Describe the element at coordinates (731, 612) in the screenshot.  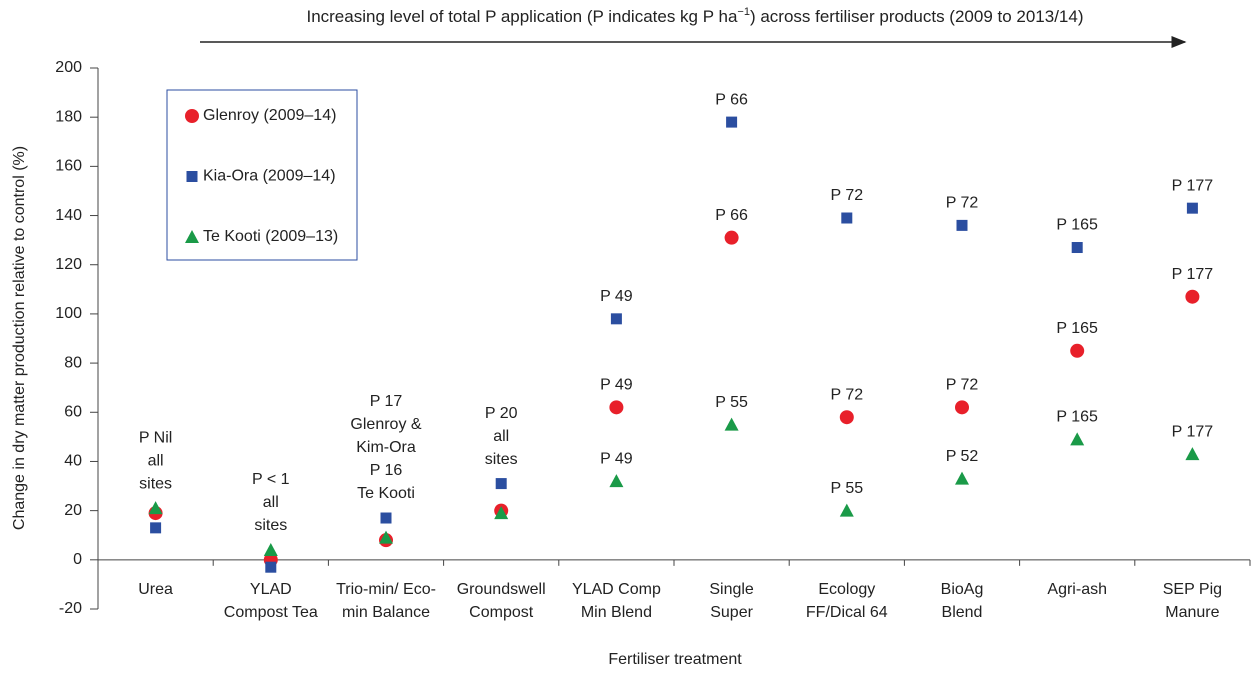
I see `x-tick-label: Super` at that location.